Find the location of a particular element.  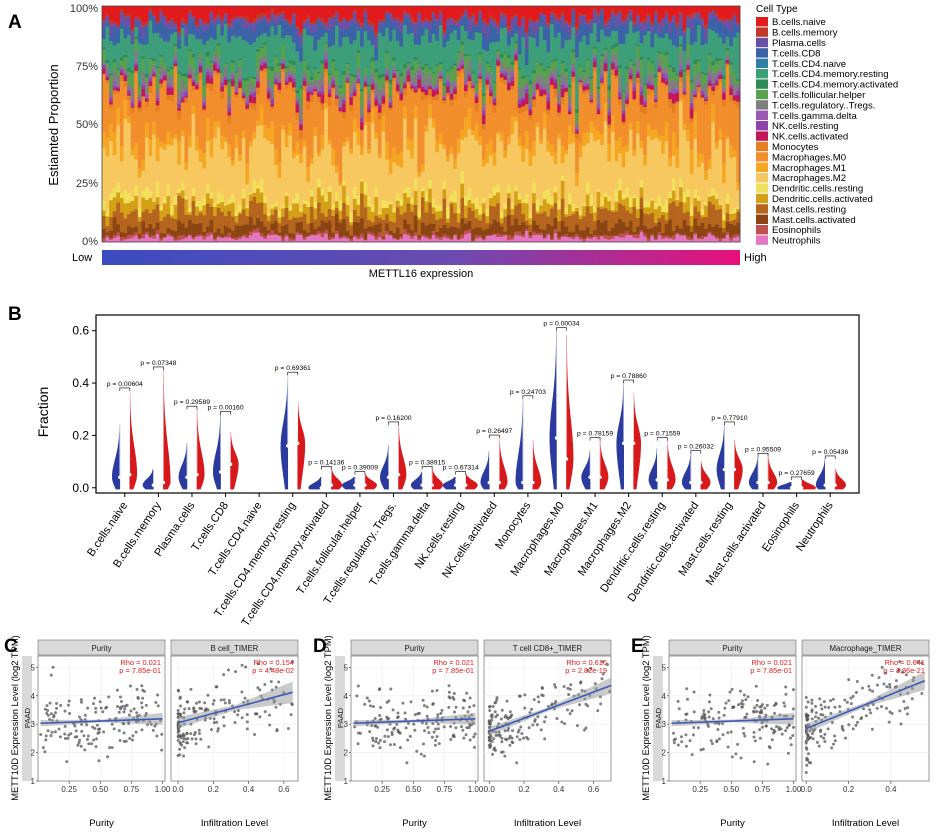

scatter-ytick-label: 1 is located at coordinates (346, 781).